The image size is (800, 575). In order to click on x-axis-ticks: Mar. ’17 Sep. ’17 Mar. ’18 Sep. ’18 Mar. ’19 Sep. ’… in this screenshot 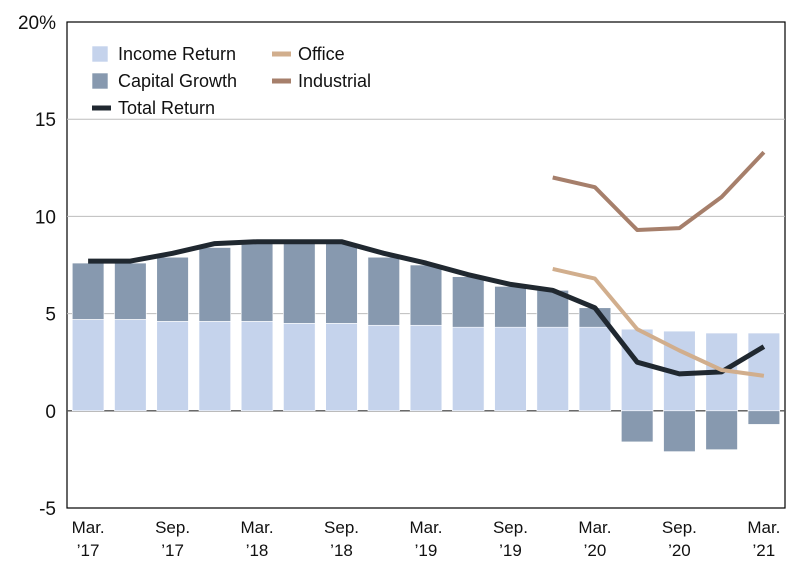, I will do `click(426, 539)`.